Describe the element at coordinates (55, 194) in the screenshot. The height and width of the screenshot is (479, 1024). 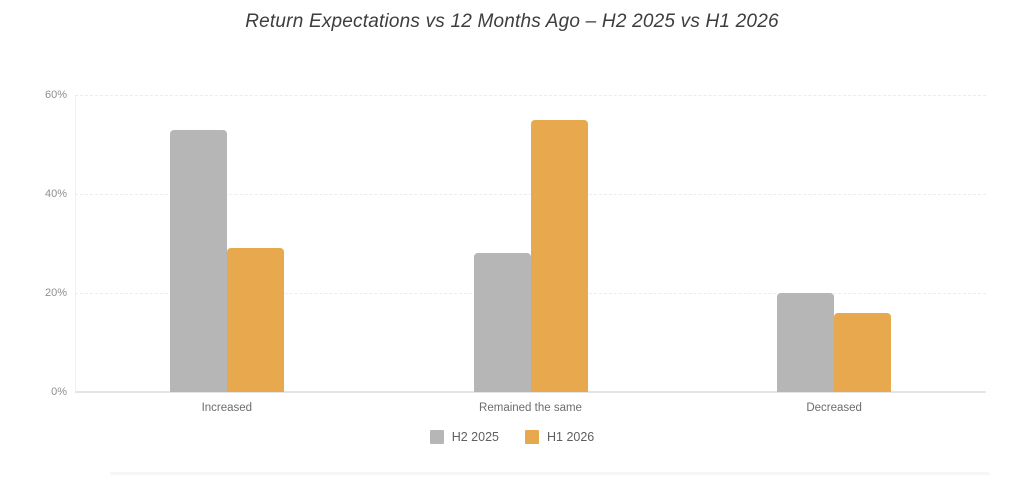
I see `ytick-label-40: 40%` at that location.